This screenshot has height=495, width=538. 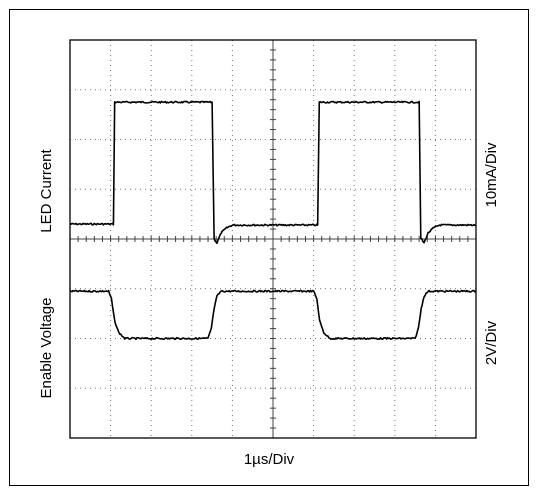 What do you see at coordinates (491, 175) in the screenshot?
I see `scale-label-10ma-div: 10mA/Div` at bounding box center [491, 175].